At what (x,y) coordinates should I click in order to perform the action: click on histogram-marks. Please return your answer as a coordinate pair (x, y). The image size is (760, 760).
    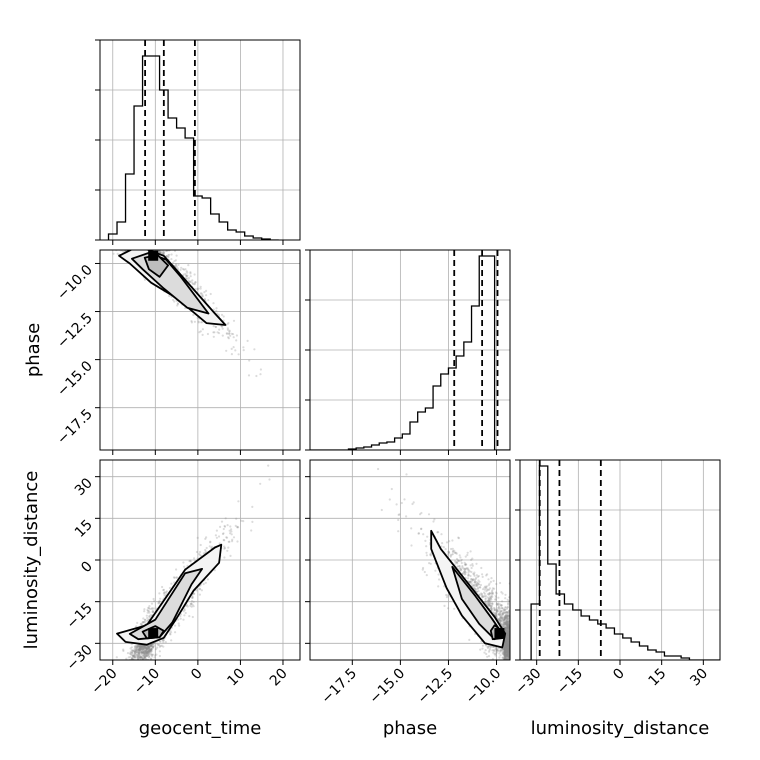
    Looking at the image, I should click on (410, 350).